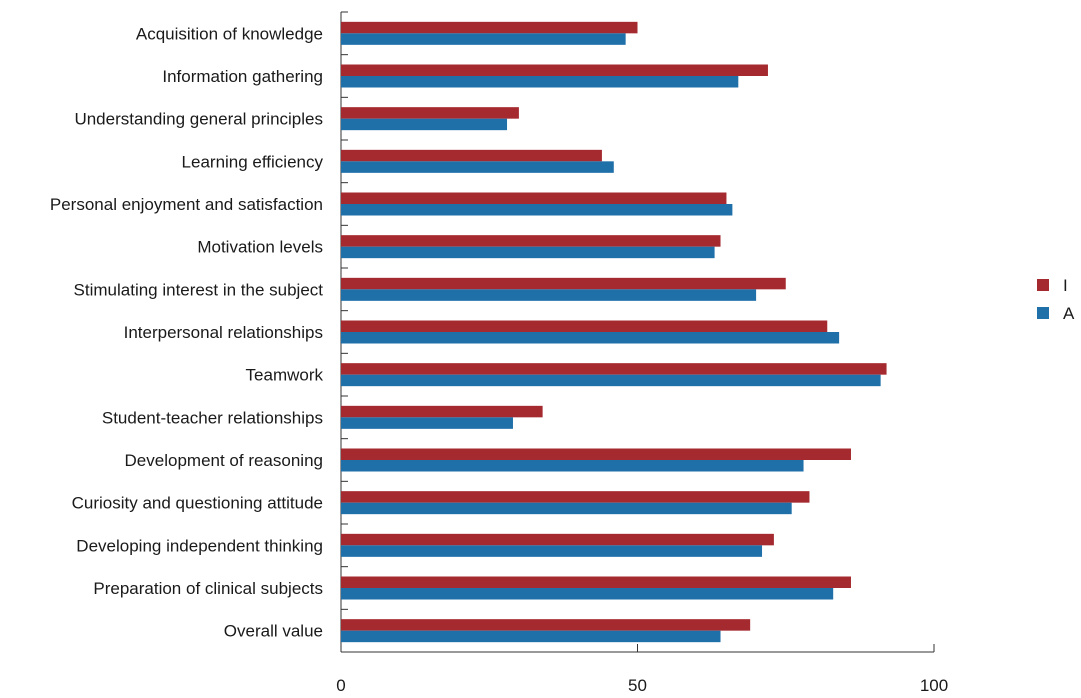  What do you see at coordinates (199, 289) in the screenshot?
I see `category-label: Stimulating interest in the subject` at bounding box center [199, 289].